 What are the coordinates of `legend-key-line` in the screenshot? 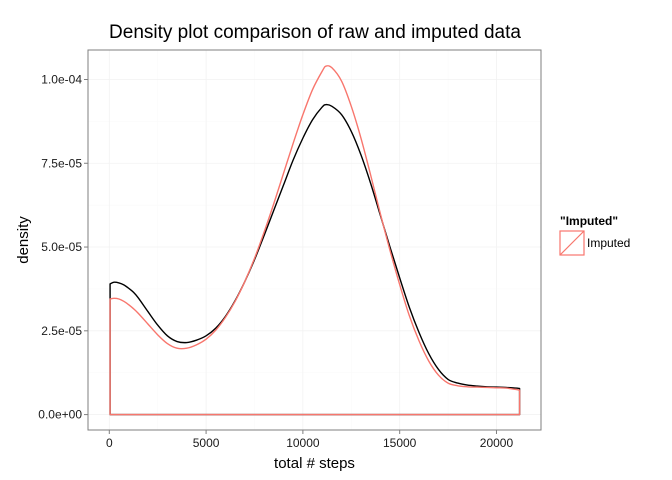 It's located at (572, 243).